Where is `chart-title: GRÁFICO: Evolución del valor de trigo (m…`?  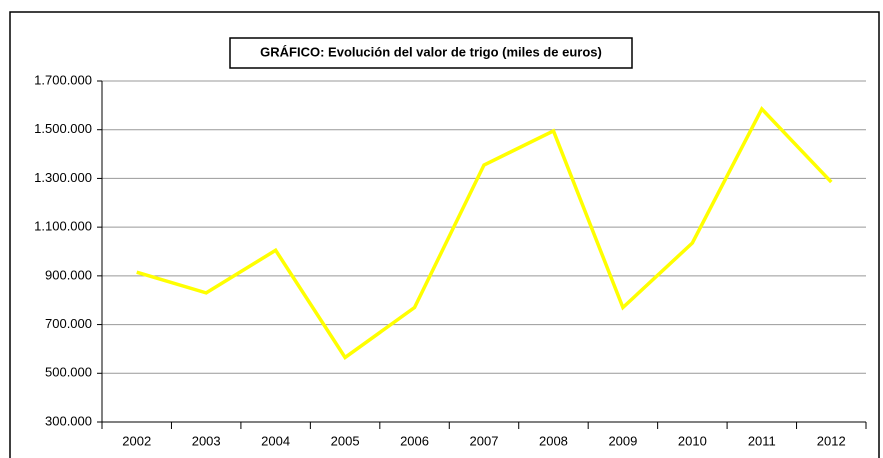
chart-title: GRÁFICO: Evolución del valor de trigo (m… is located at coordinates (431, 51).